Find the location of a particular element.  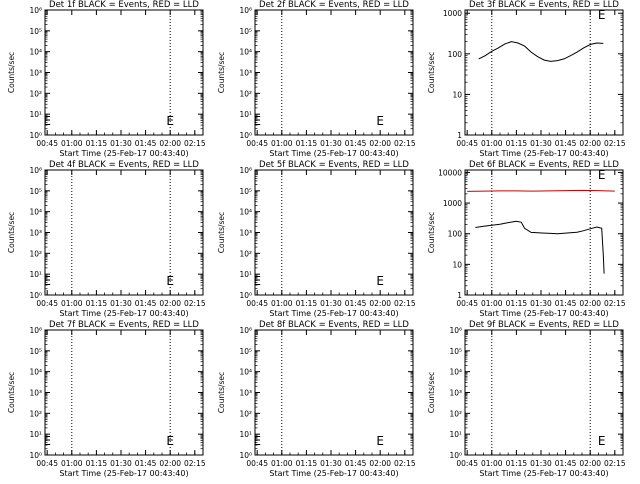

panel-title: Det 4f BLACK = Events, RED = LLD is located at coordinates (124, 165).